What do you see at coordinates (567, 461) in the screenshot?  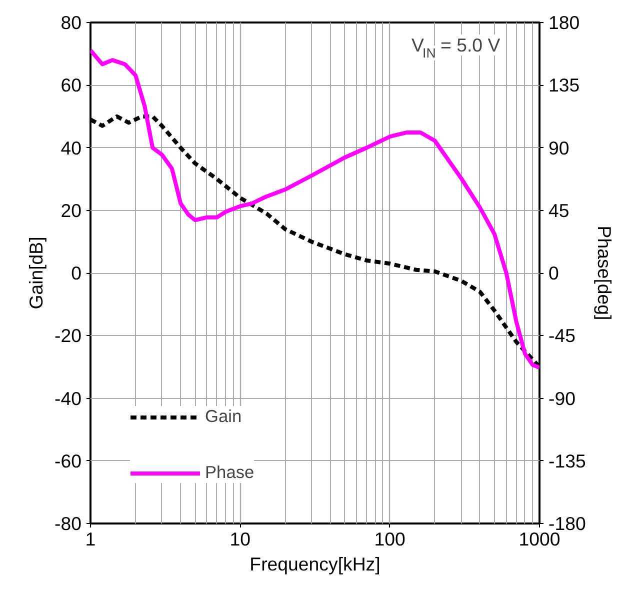 I see `y2-tick-label: -135` at bounding box center [567, 461].